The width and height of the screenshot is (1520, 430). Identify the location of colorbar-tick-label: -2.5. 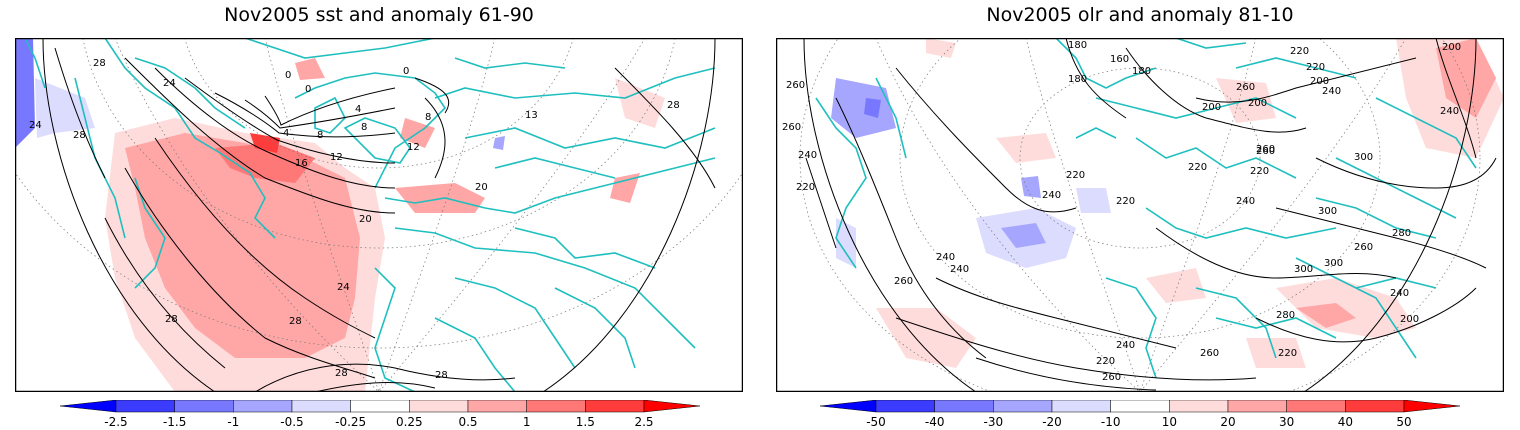
(115, 421).